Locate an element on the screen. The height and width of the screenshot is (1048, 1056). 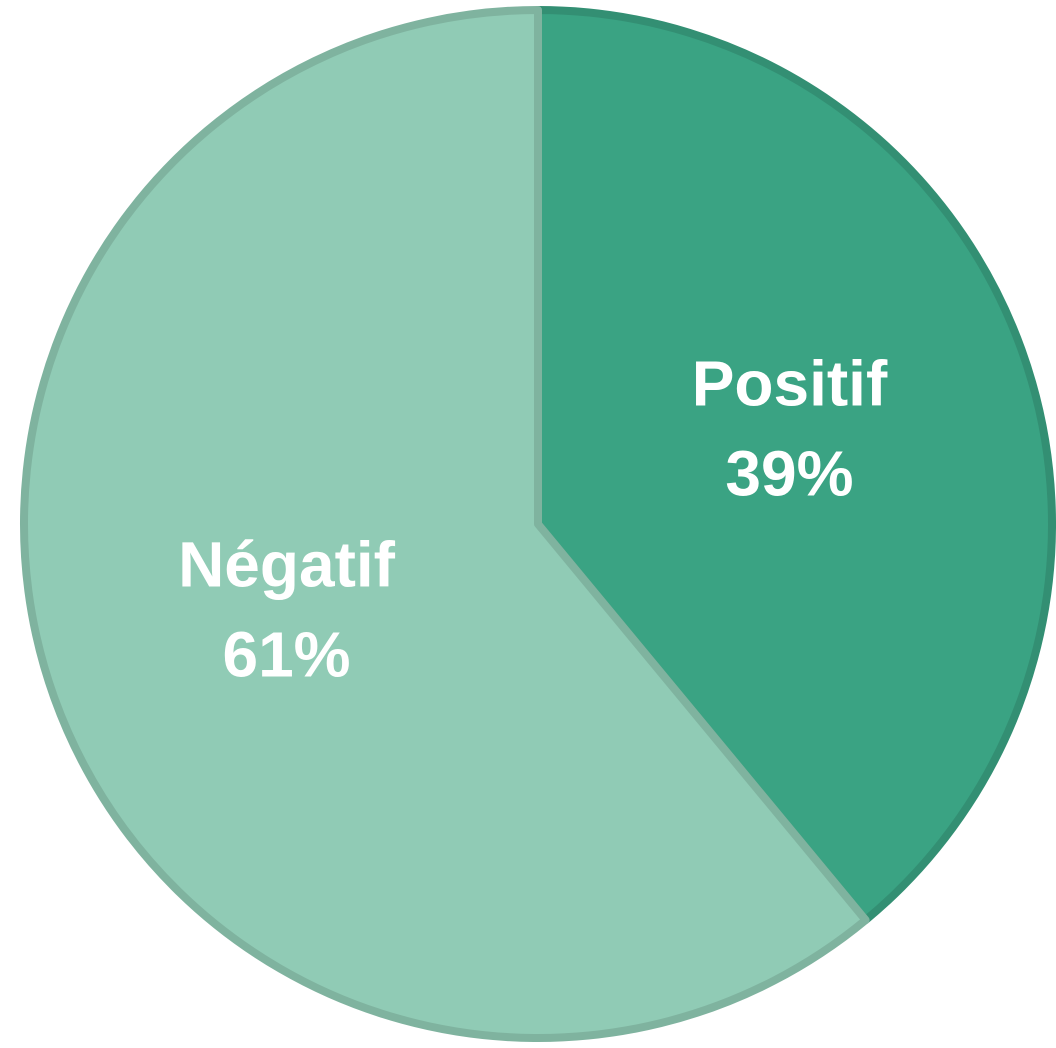
slice-value-label: 61% is located at coordinates (286, 654).